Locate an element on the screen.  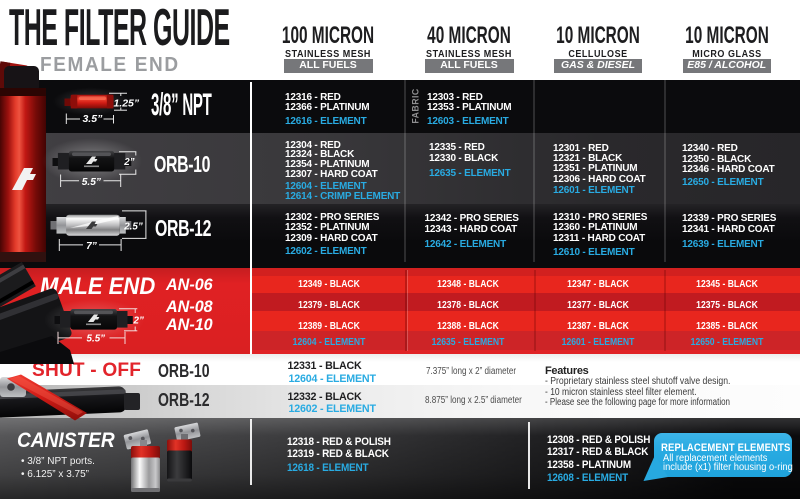
svg-text: 2.5” is located at coordinates (133, 226).